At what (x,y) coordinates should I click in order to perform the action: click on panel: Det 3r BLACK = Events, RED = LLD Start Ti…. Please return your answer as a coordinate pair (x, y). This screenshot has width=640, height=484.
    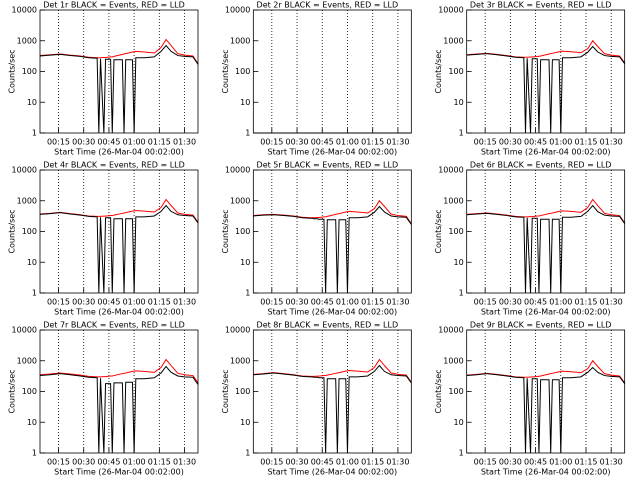
    Looking at the image, I should click on (530, 79).